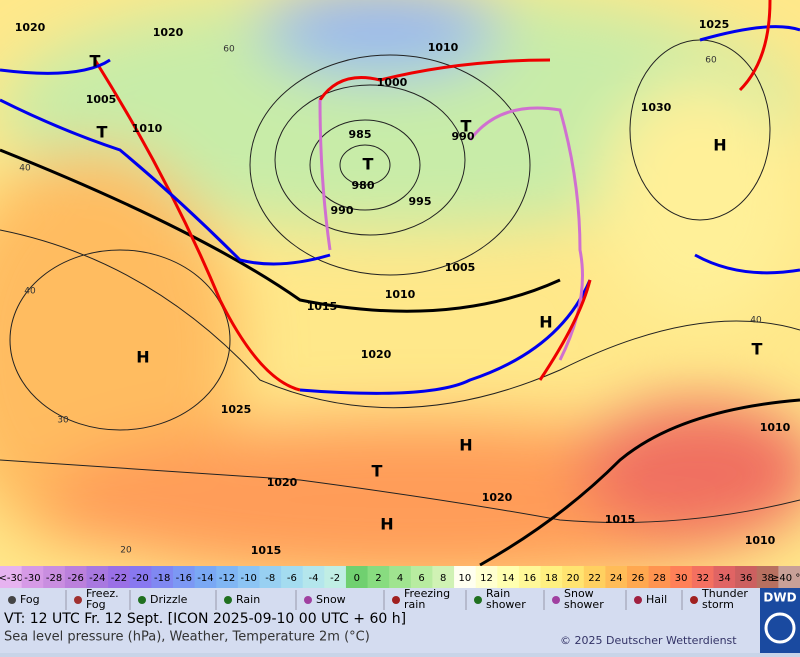  I want to click on scale-label: -24, so click(97, 578).